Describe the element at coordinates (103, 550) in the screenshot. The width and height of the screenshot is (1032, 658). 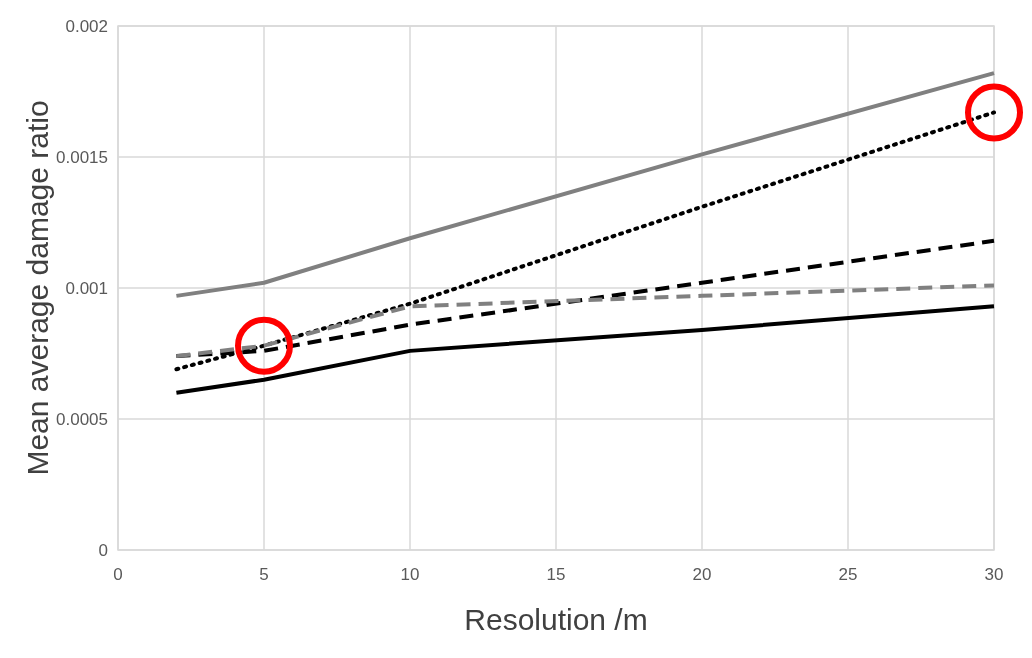
I see `y-tick-label: 0` at that location.